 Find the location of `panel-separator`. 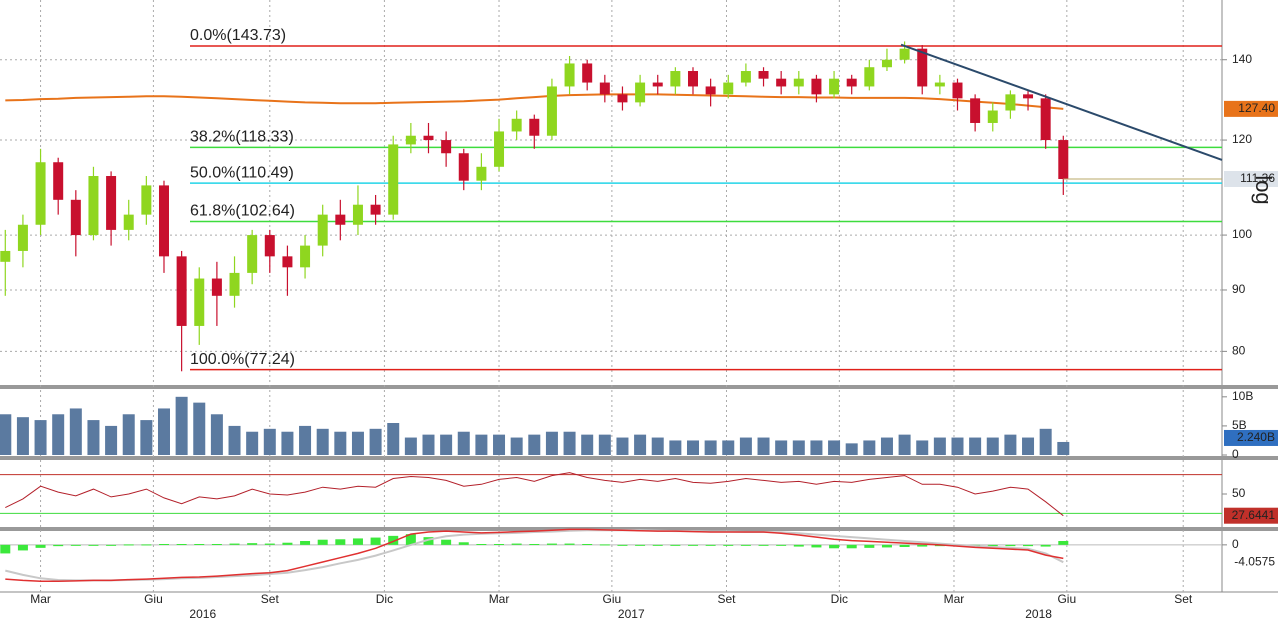

panel-separator is located at coordinates (639, 529).